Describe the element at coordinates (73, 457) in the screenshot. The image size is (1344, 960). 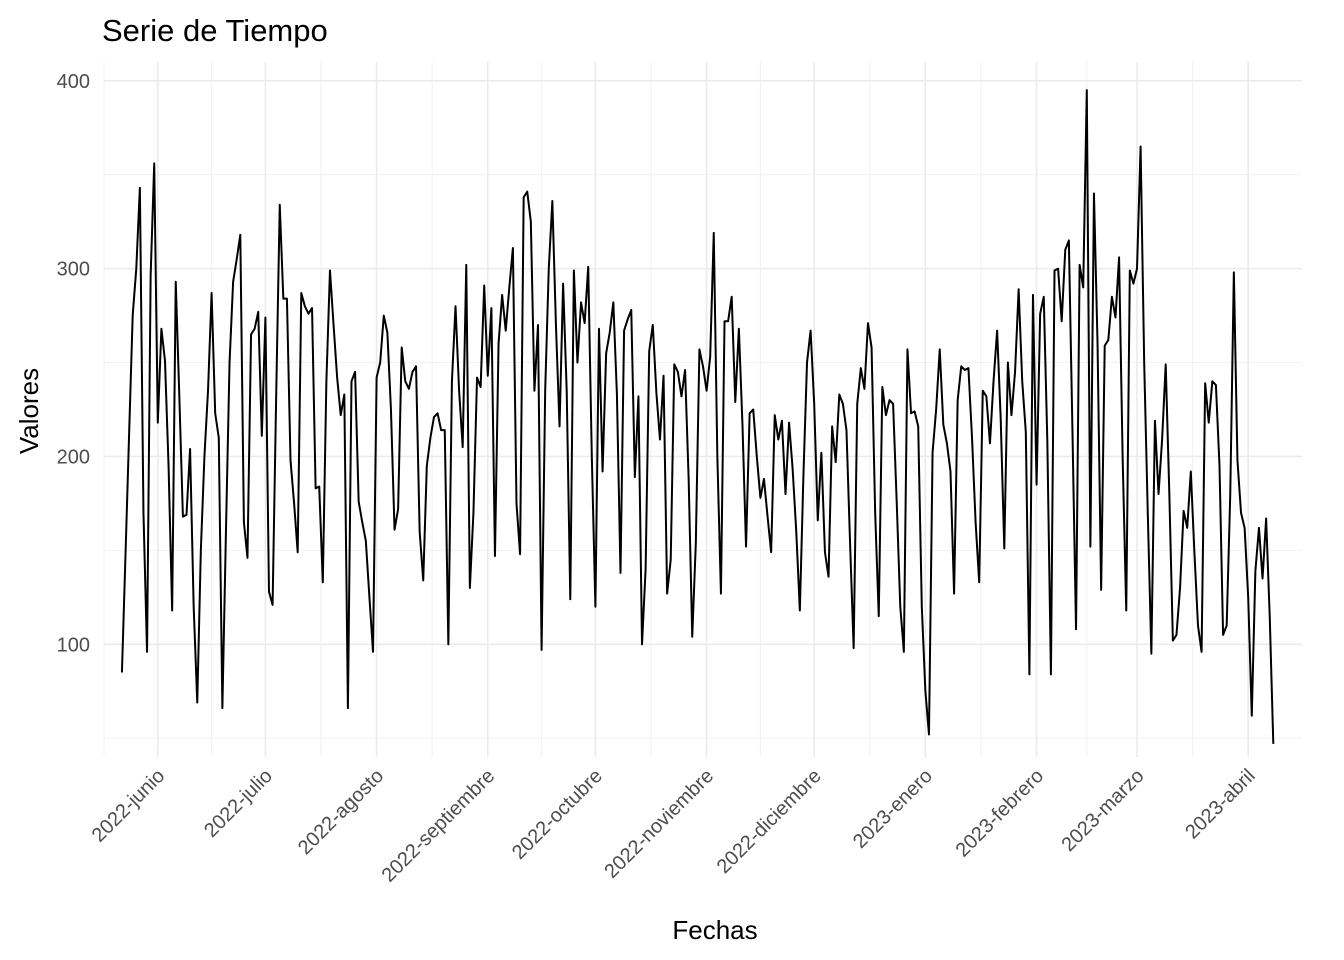
I see `y-tick-label: 200` at that location.